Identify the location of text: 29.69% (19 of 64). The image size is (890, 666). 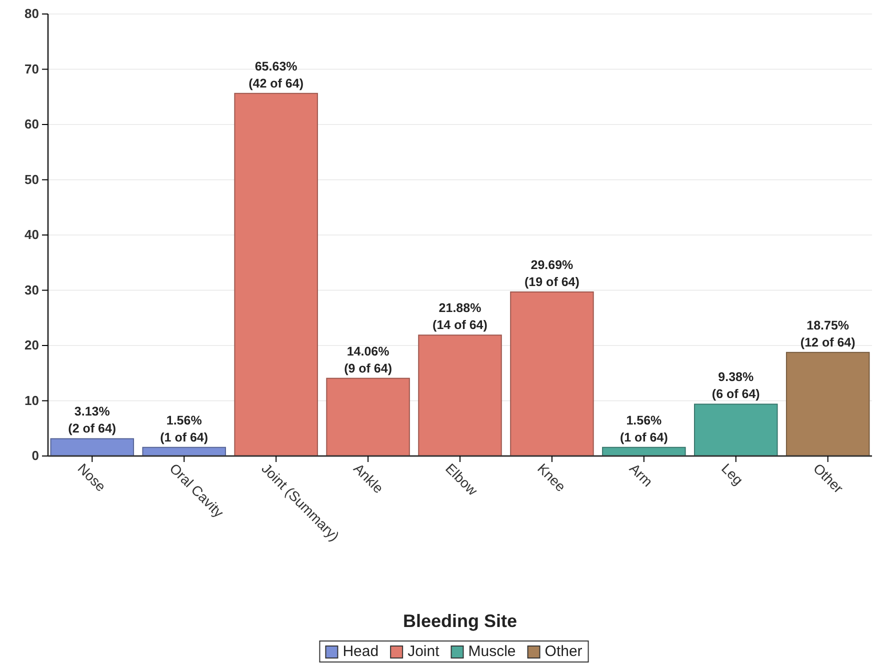
(552, 273).